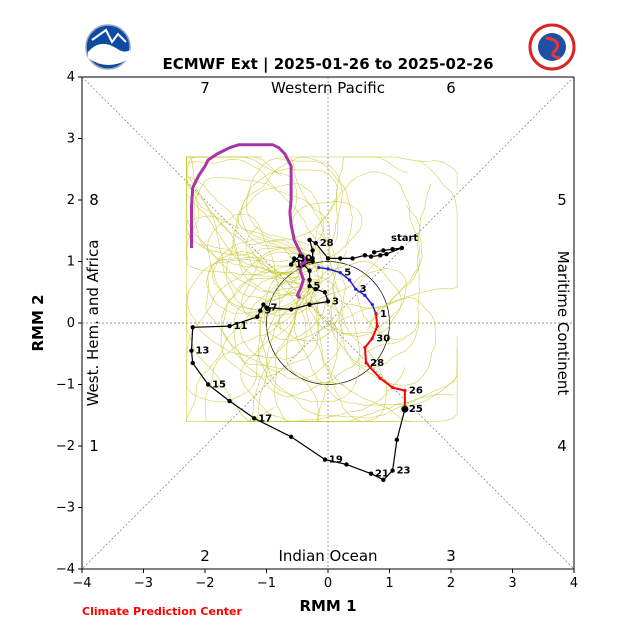  Describe the element at coordinates (328, 88) in the screenshot. I see `region-top-label: Western Pacific` at that location.